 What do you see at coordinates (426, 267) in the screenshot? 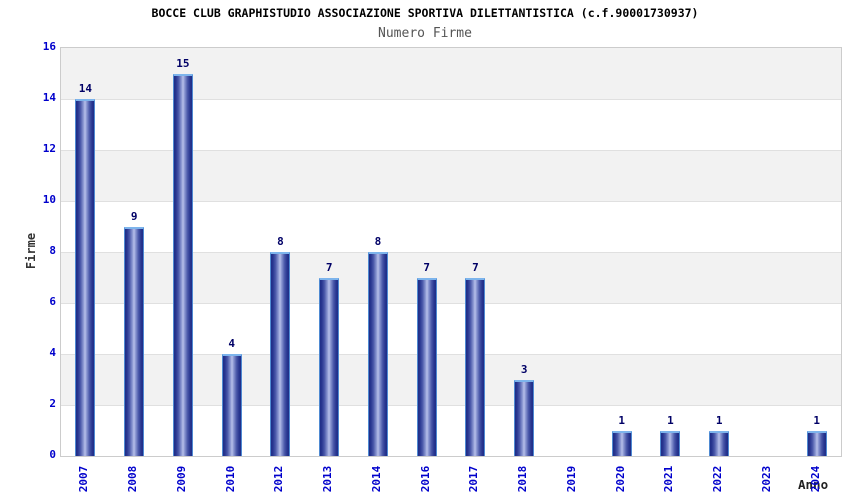
I see `bar-value-label-2016: 7` at bounding box center [426, 267].